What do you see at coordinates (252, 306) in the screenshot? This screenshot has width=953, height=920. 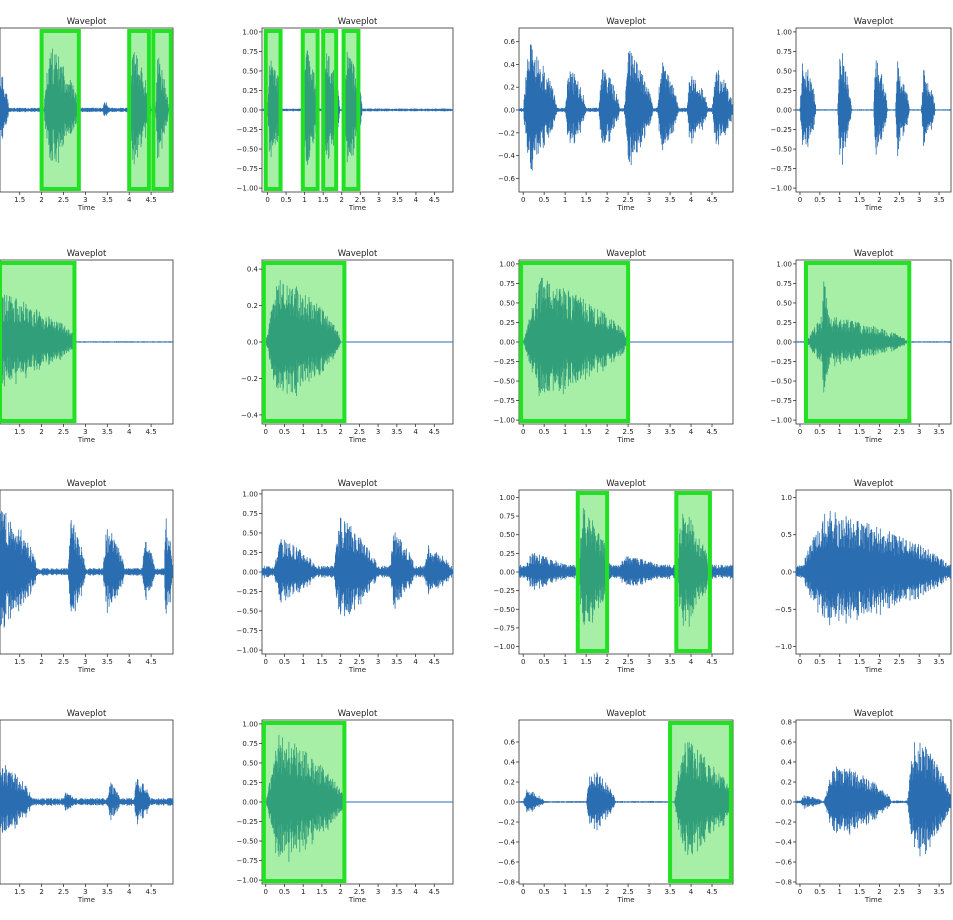 I see `y-tick-label: 0.2` at bounding box center [252, 306].